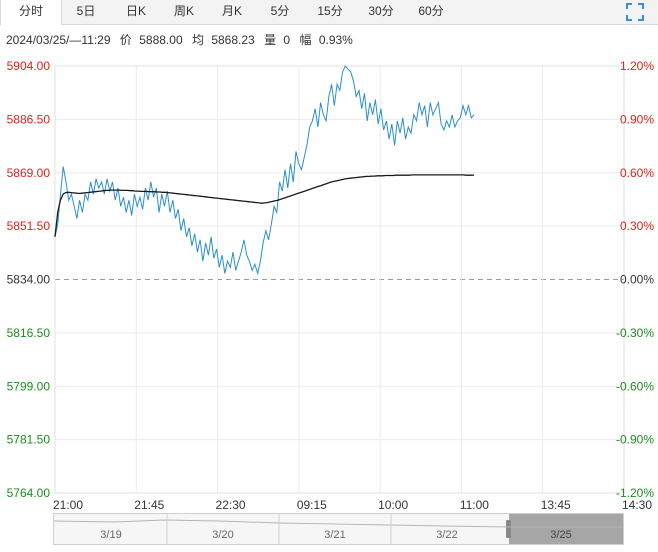 The width and height of the screenshot is (658, 552). What do you see at coordinates (233, 40) in the screenshot?
I see `avg-value: 5868.23` at bounding box center [233, 40].